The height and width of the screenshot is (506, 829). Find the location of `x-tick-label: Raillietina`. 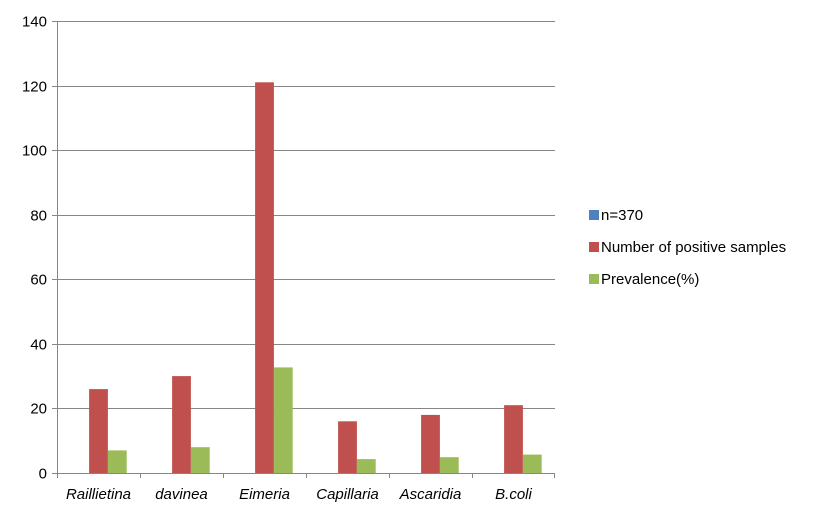

x-tick-label: Raillietina is located at coordinates (98, 494).